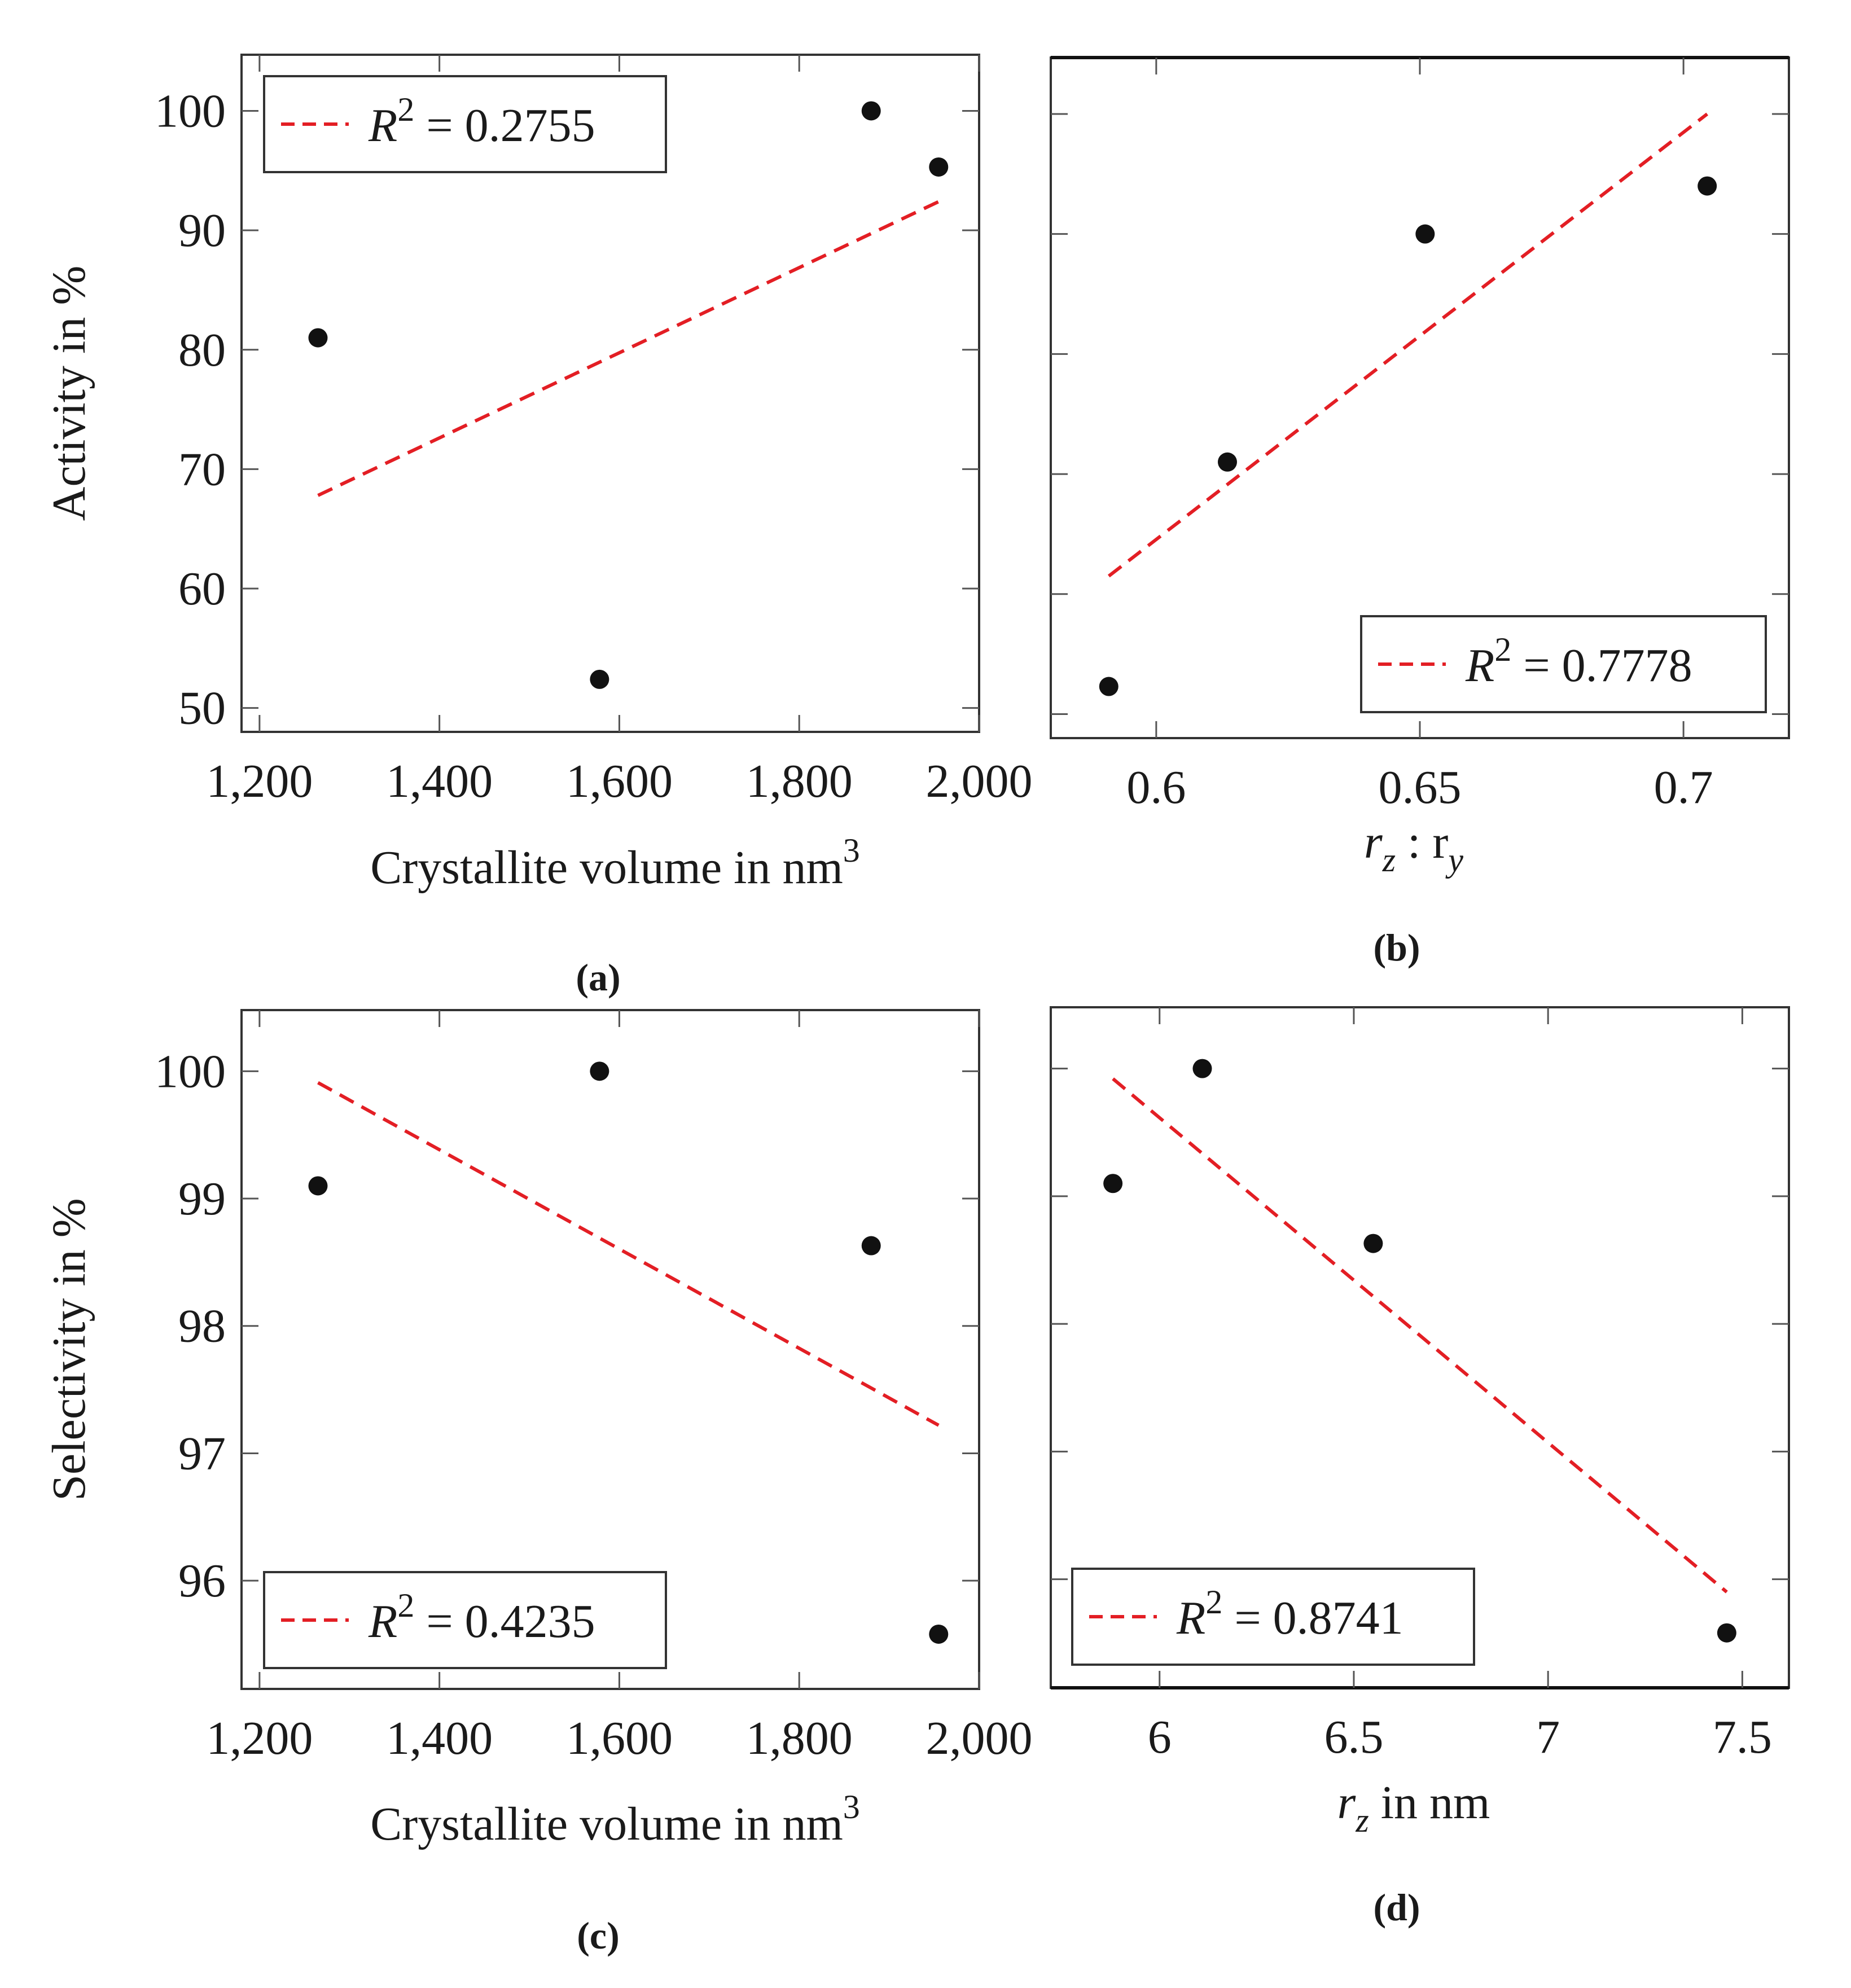 The image size is (1851, 1988). What do you see at coordinates (202, 1581) in the screenshot?
I see `y-tick-label: 96` at bounding box center [202, 1581].